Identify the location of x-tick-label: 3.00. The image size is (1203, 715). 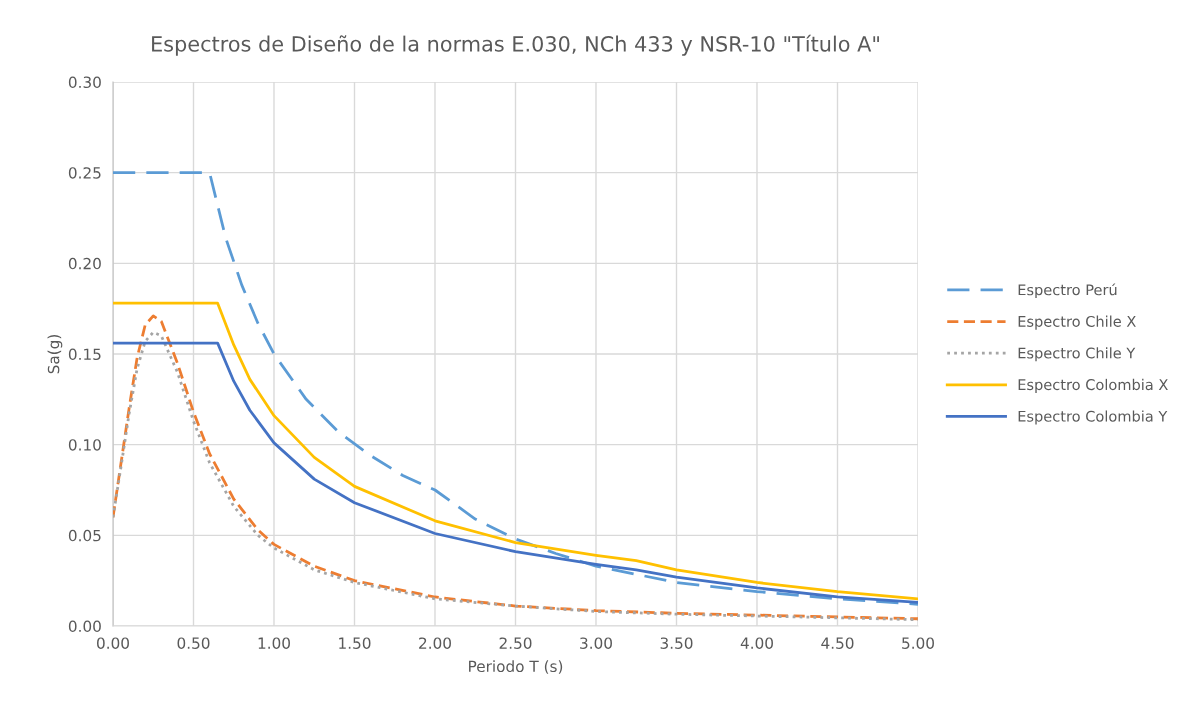
(596, 643).